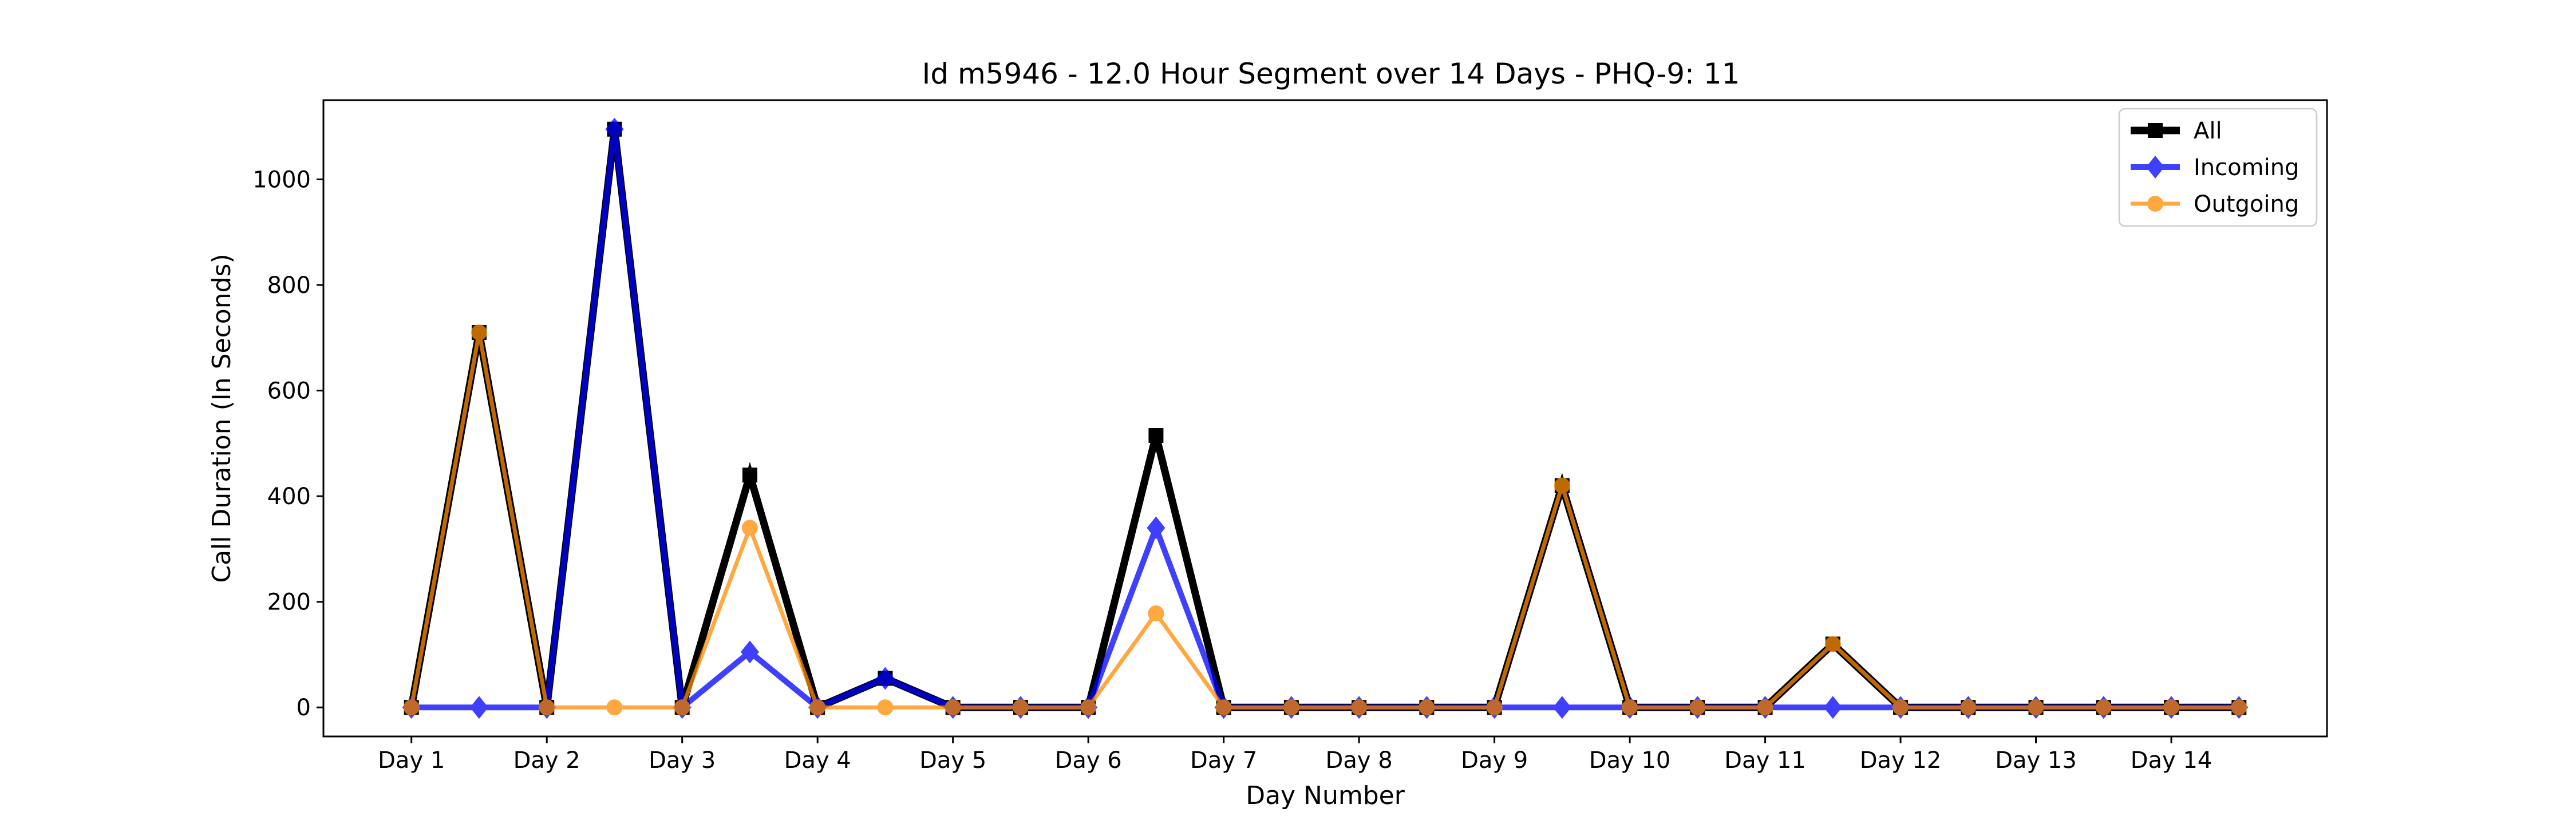 This screenshot has height=824, width=2576. Describe the element at coordinates (411, 760) in the screenshot. I see `x-tick-label: Day 1` at that location.